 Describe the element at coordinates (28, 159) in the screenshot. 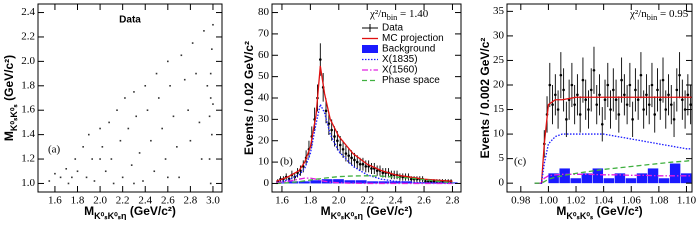

I see `y-tick-label: 1.2` at that location.